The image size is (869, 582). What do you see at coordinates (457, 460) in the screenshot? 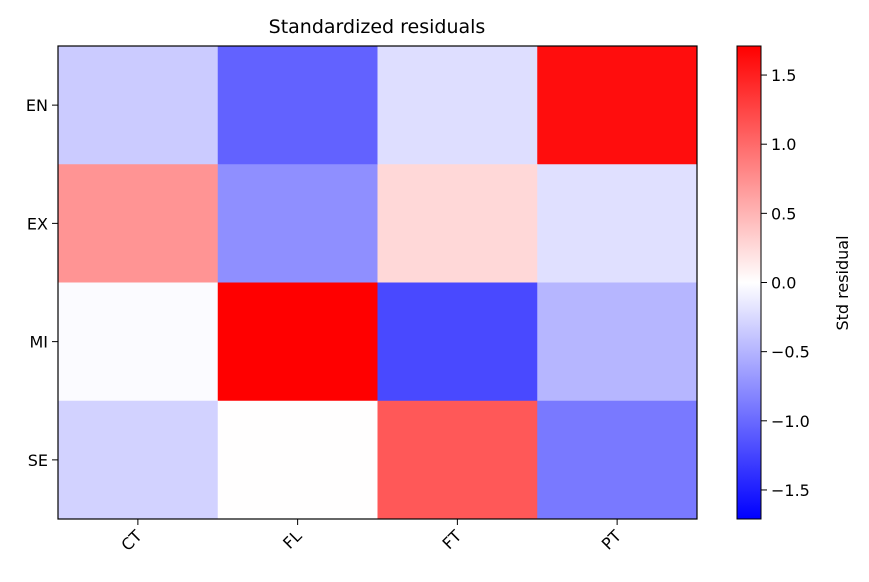
I see `heatmap-cell-se-ft` at bounding box center [457, 460].